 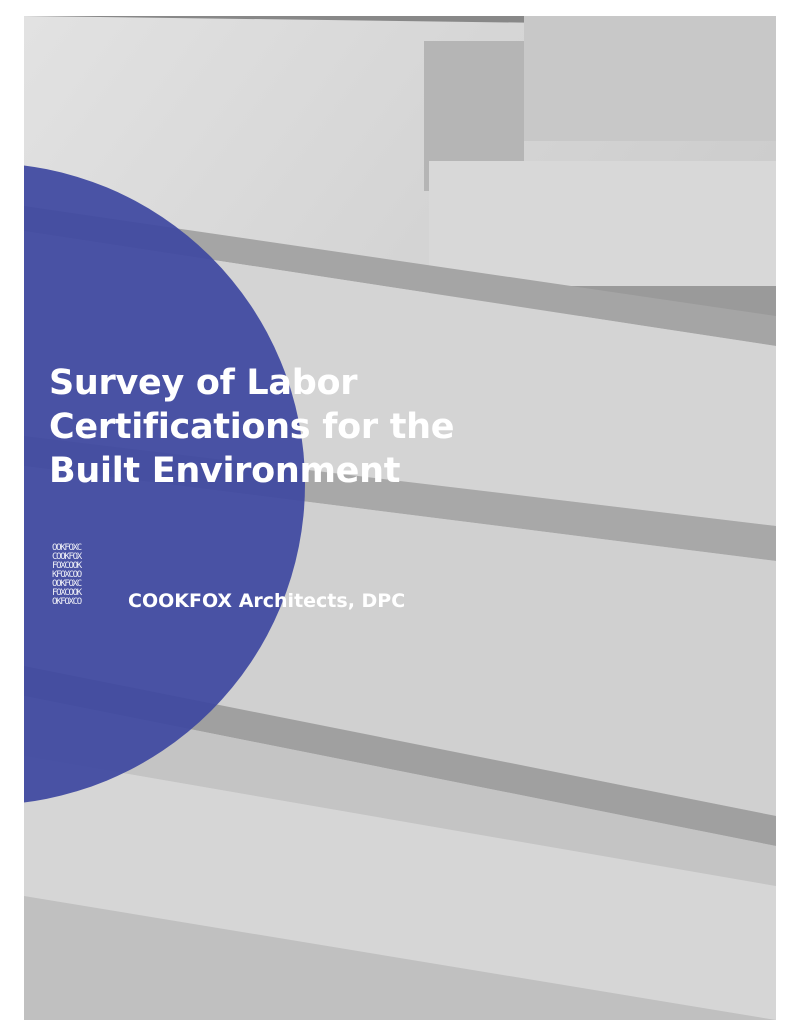 I want to click on logo-line: KFOXCOO, so click(x=67, y=575).